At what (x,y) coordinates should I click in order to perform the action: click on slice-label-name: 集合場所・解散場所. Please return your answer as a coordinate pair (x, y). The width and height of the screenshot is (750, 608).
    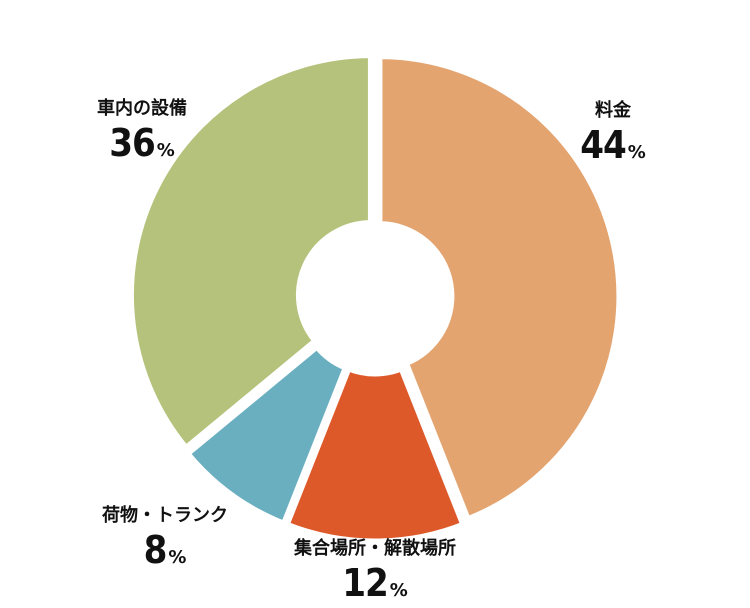
    Looking at the image, I should click on (375, 548).